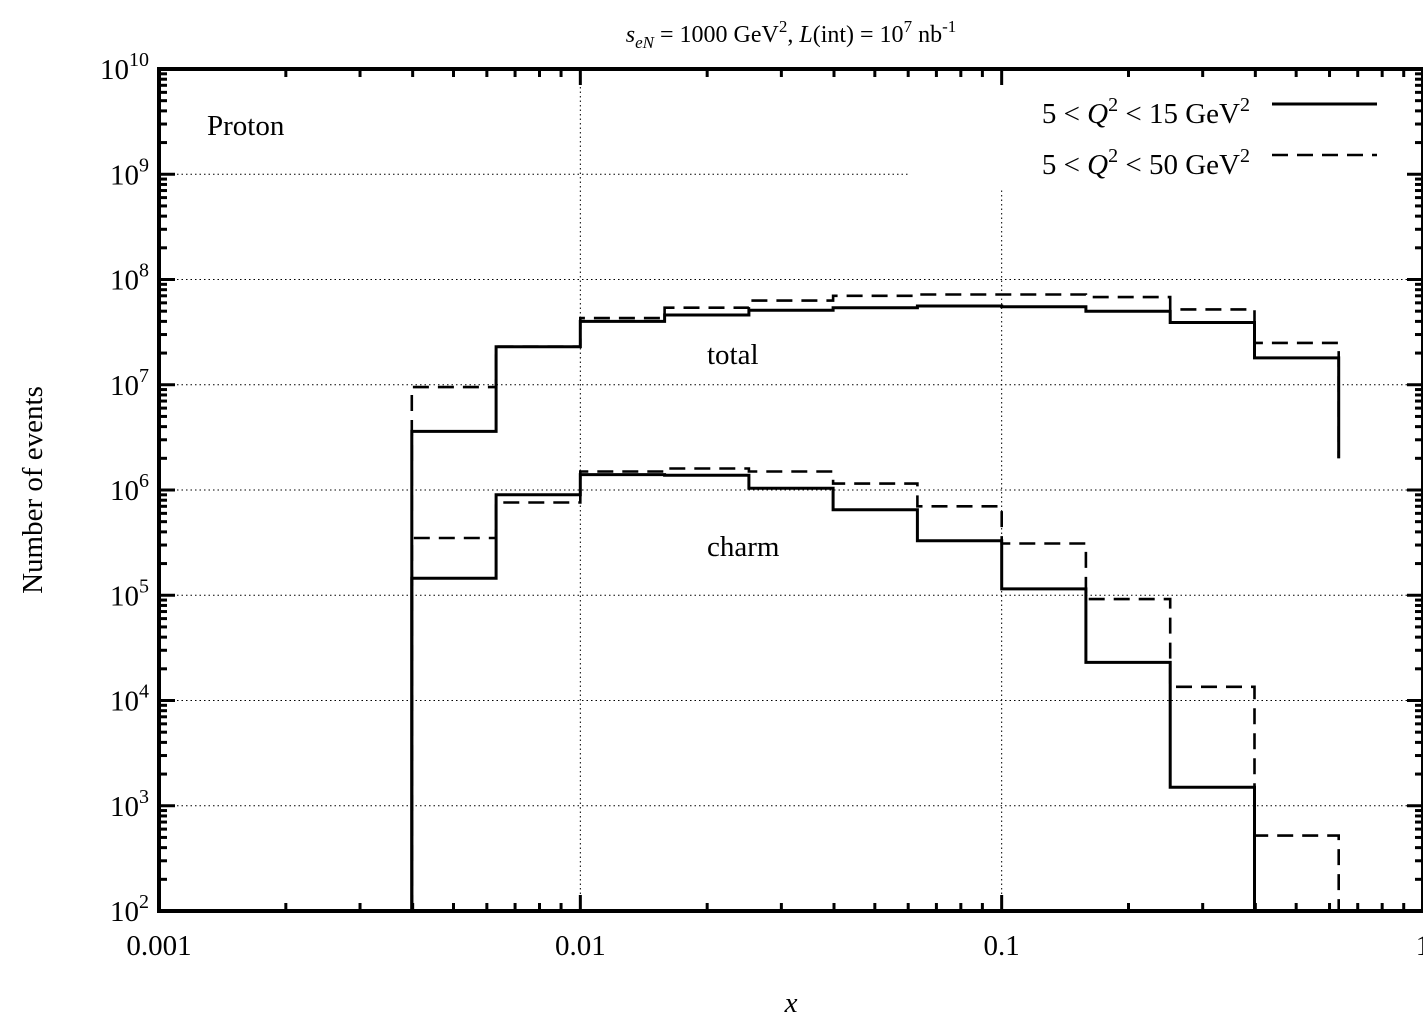 The height and width of the screenshot is (1022, 1423). Describe the element at coordinates (743, 547) in the screenshot. I see `charm-label: charm` at that location.